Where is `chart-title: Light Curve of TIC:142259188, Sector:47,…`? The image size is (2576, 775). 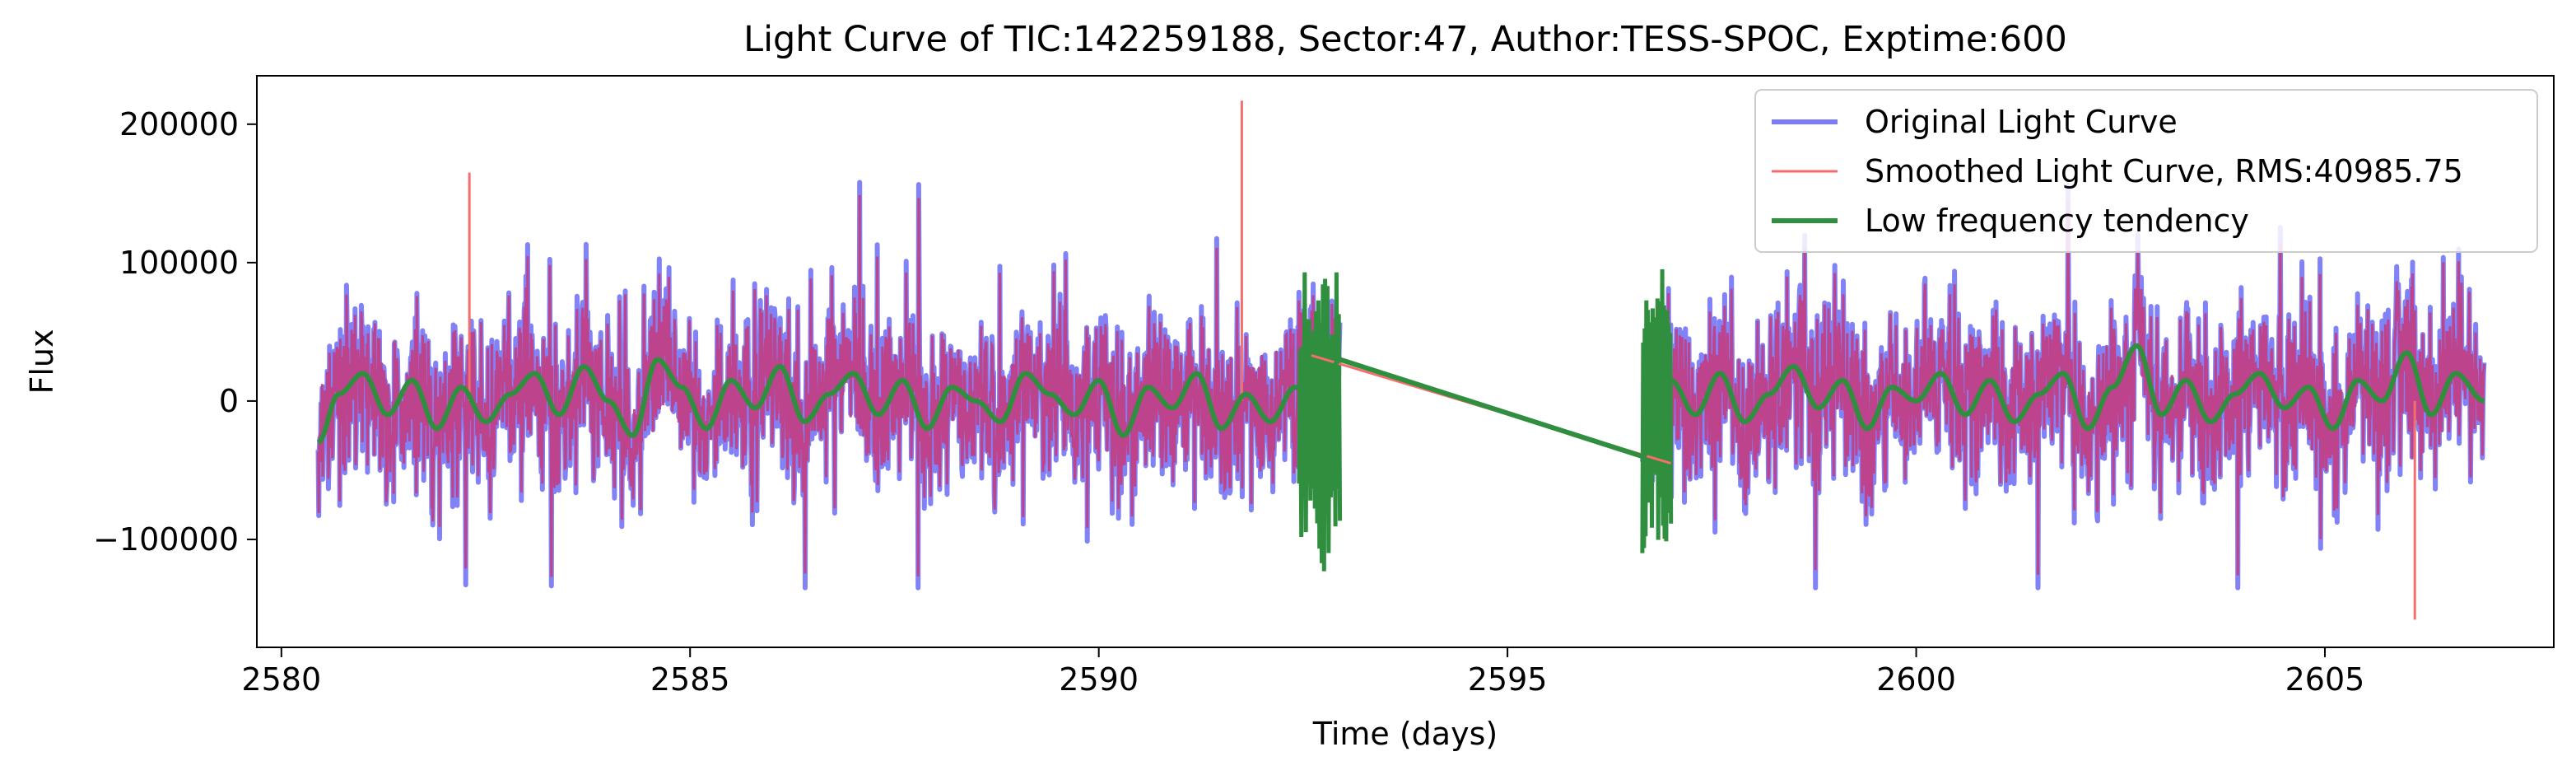
chart-title: Light Curve of TIC:142259188, Sector:47,… is located at coordinates (1405, 39).